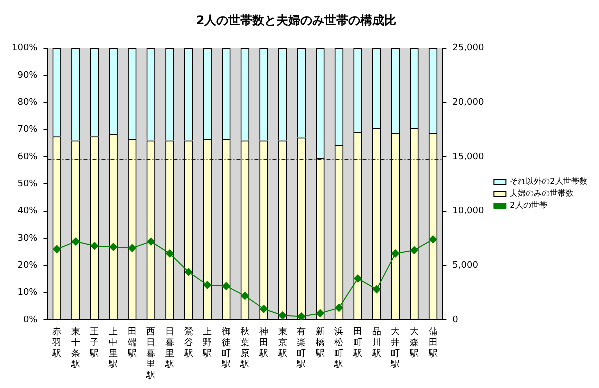  Describe the element at coordinates (57, 343) in the screenshot. I see `x-tick-label: 赤羽駅` at that location.